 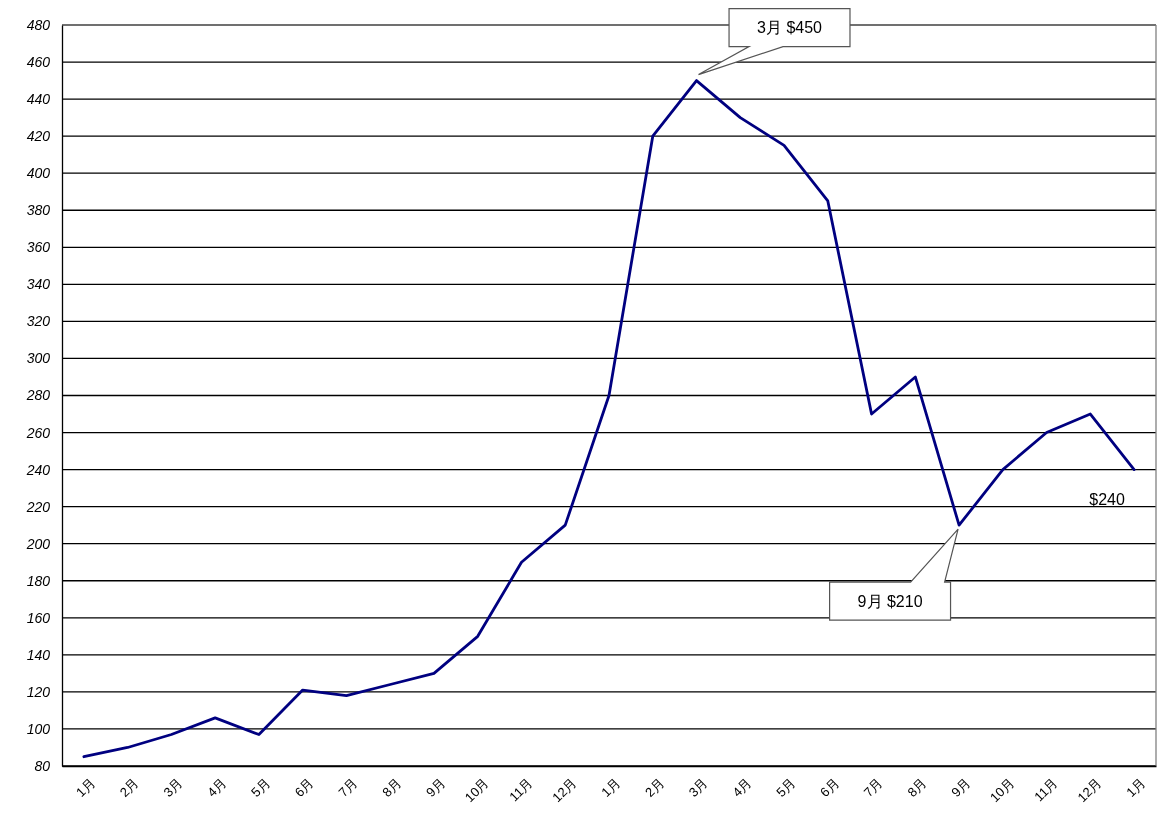 What do you see at coordinates (38, 173) in the screenshot?
I see `y-tick-label: 400` at bounding box center [38, 173].